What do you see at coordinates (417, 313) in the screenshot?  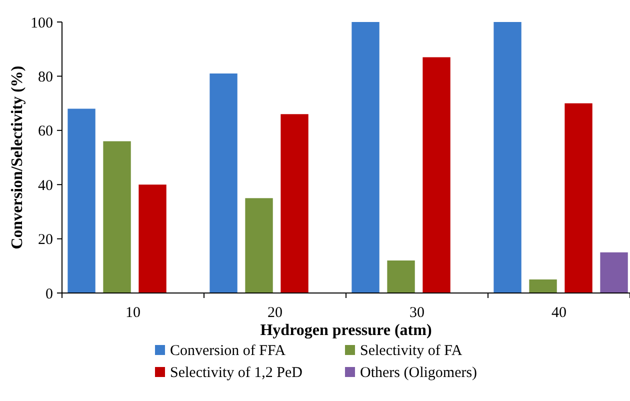 I see `x-tick-label: 30` at bounding box center [417, 313].